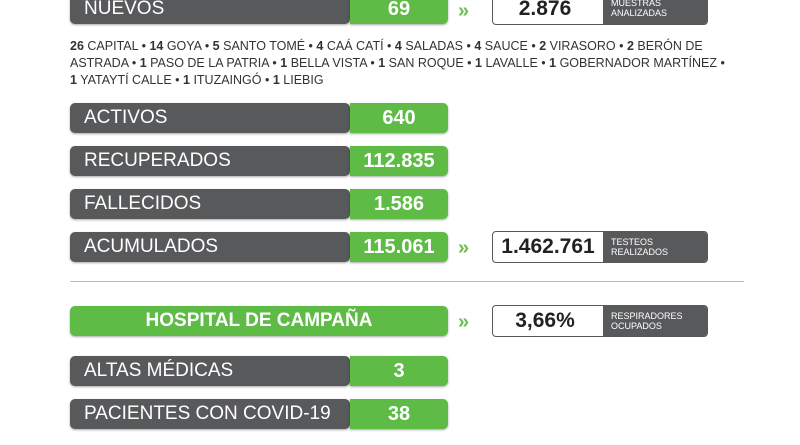 Image resolution: width=800 pixels, height=445 pixels. What do you see at coordinates (647, 316) in the screenshot?
I see `respirators-caption-line1: RESPIRADORES` at bounding box center [647, 316].